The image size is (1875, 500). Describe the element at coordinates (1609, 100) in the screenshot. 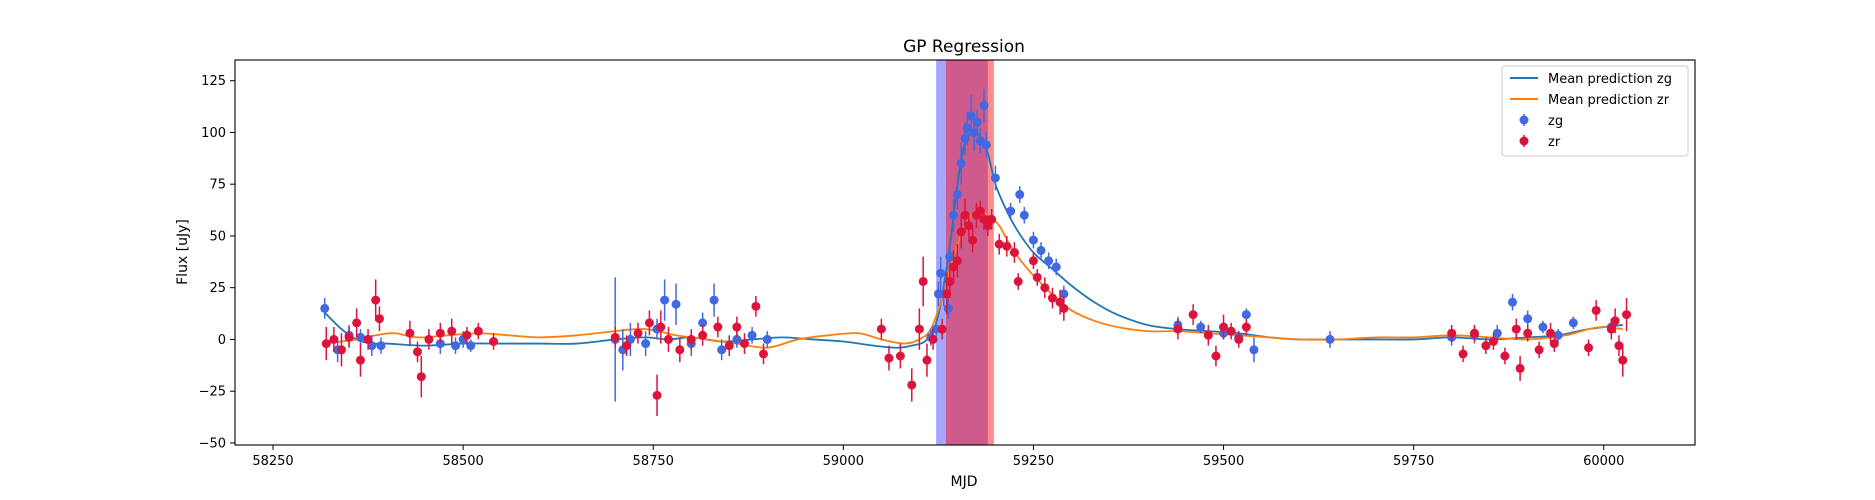

I see `legend-label: Mean prediction zr` at that location.